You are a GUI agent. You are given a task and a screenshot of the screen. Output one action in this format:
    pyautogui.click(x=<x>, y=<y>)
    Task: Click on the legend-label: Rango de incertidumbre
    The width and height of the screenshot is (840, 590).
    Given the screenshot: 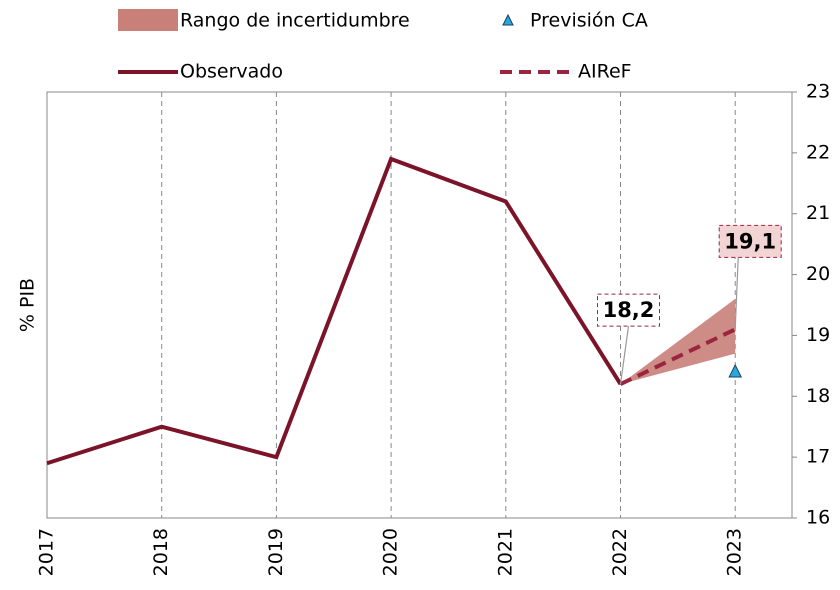 What is the action you would take?
    pyautogui.click(x=295, y=21)
    